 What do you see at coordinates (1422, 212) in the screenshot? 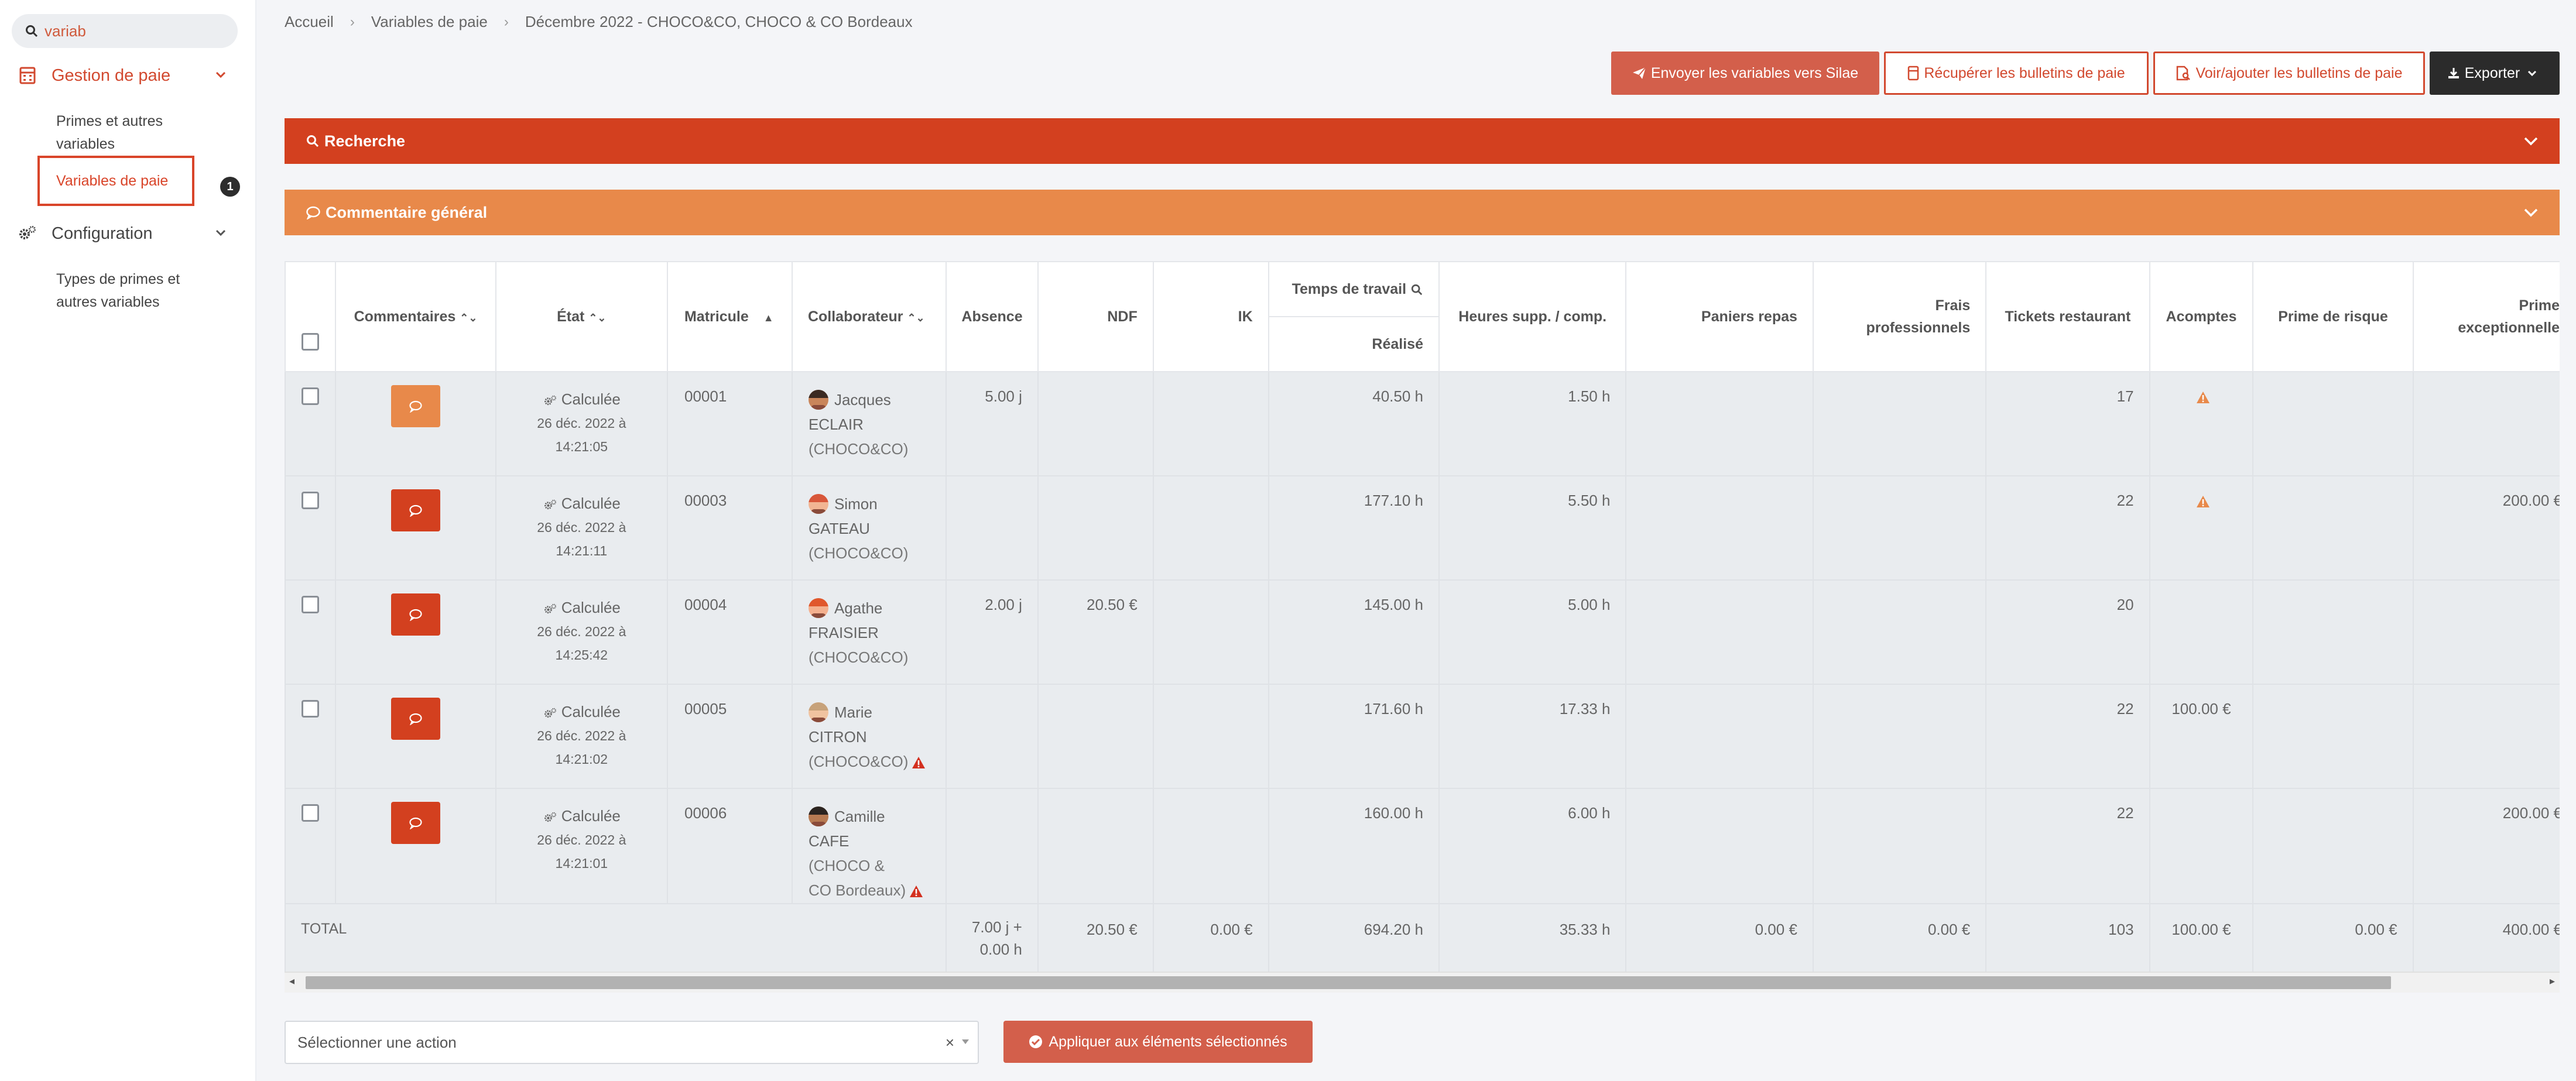
I see `general-comment-panel-toggle: Commentaire général` at bounding box center [1422, 212].